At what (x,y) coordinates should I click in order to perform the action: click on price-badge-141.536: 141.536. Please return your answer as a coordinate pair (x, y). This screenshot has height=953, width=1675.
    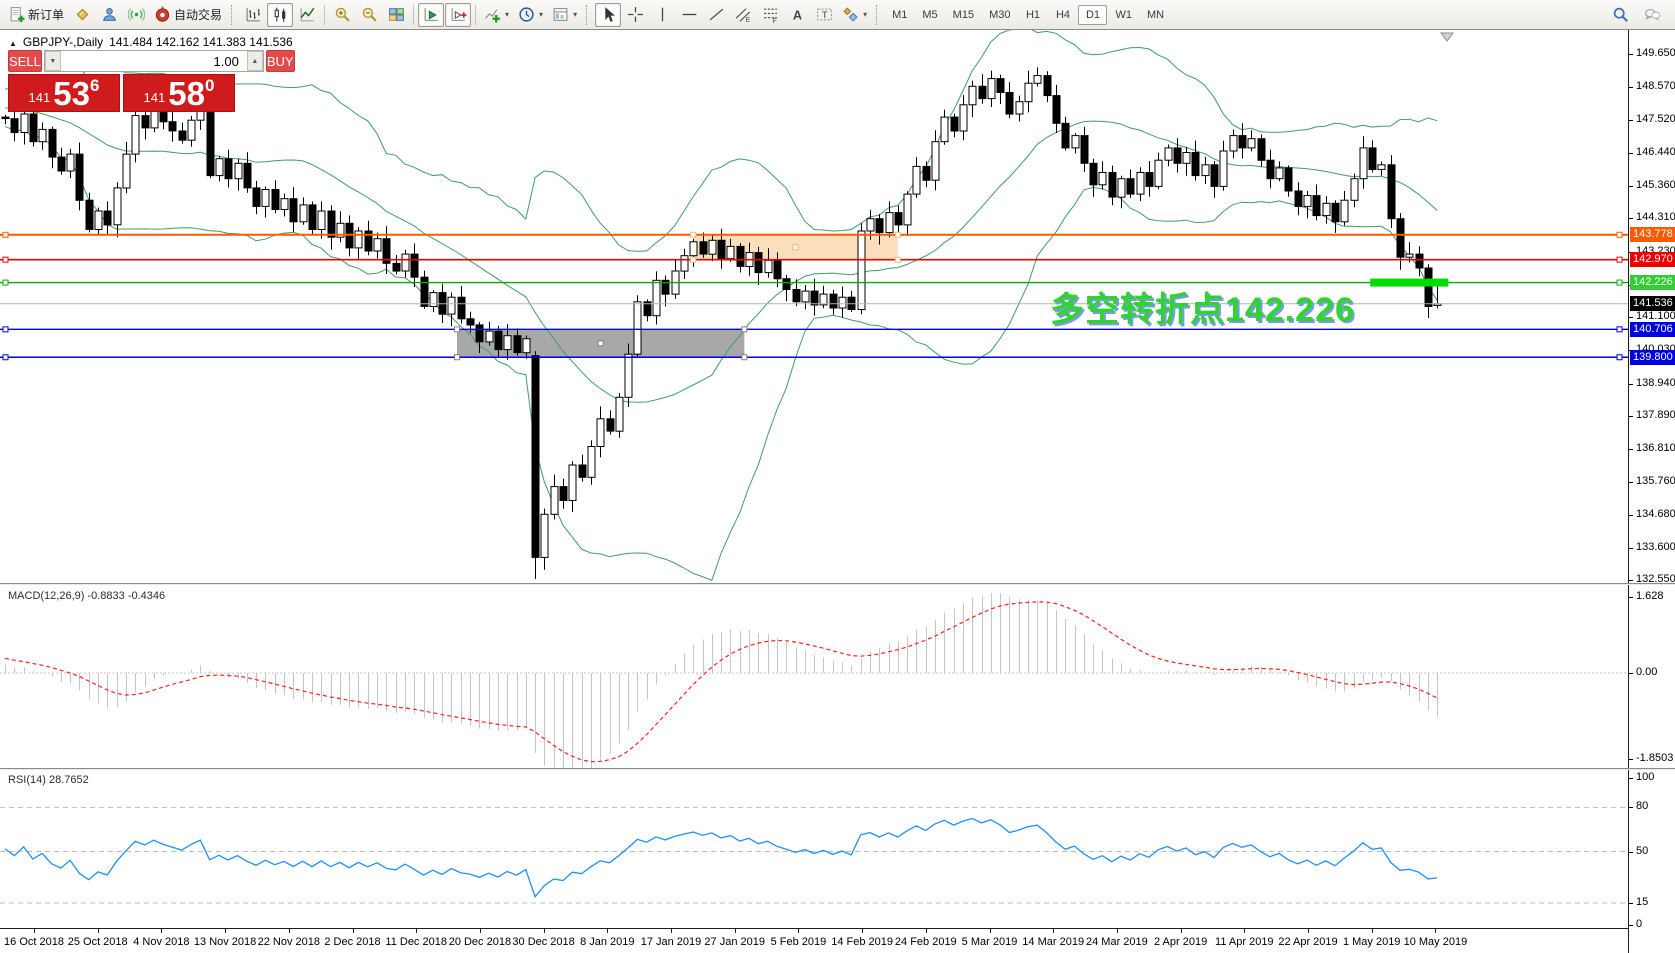
    Looking at the image, I should click on (1652, 304).